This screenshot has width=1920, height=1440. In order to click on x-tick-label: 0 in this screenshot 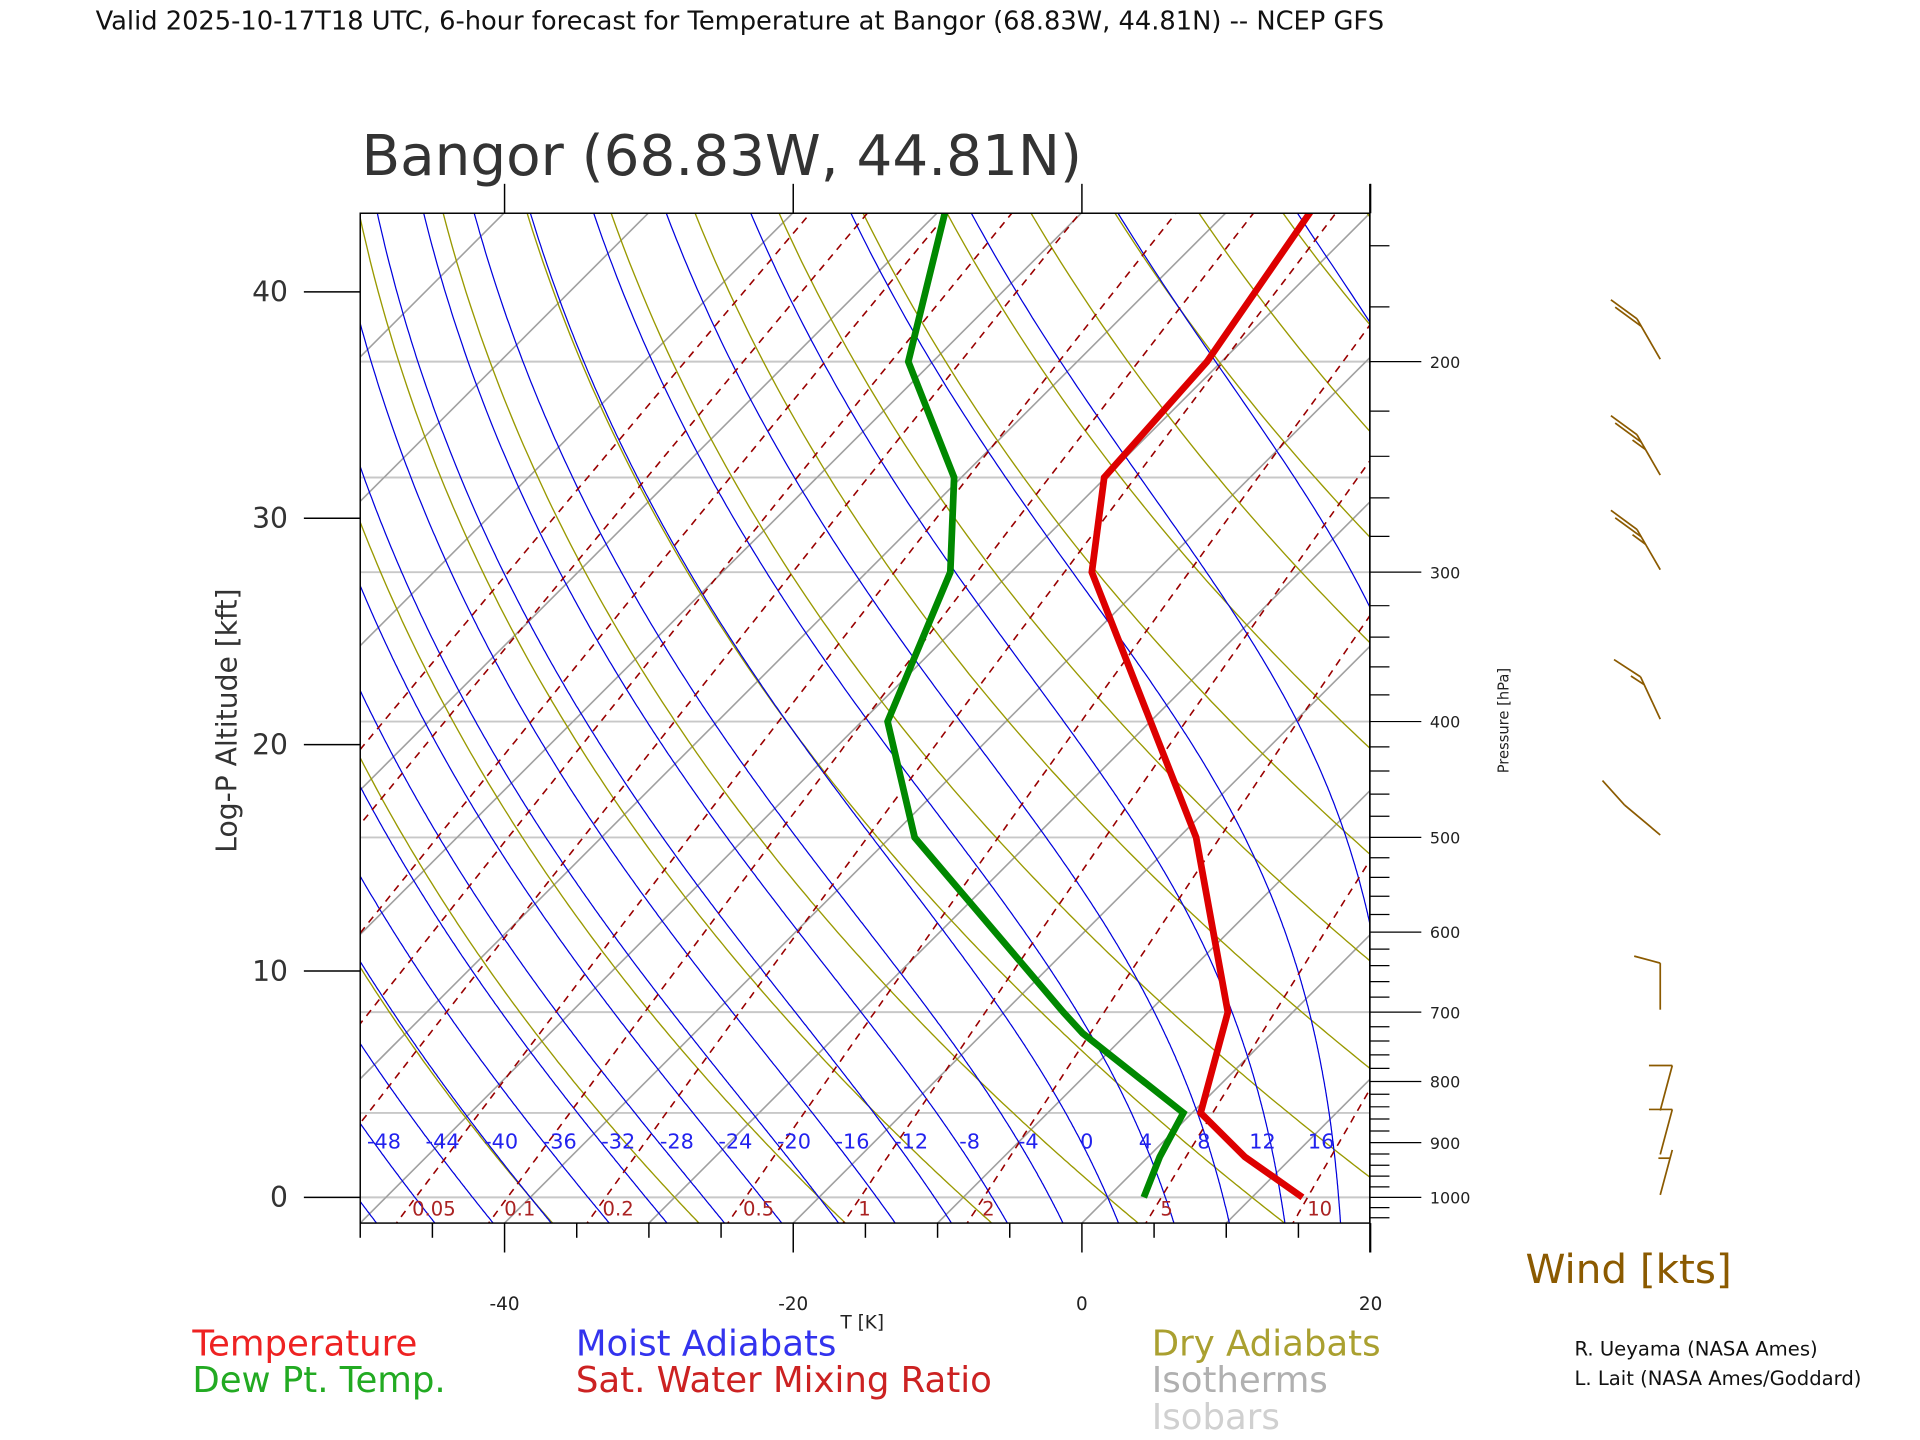, I will do `click(1082, 1304)`.